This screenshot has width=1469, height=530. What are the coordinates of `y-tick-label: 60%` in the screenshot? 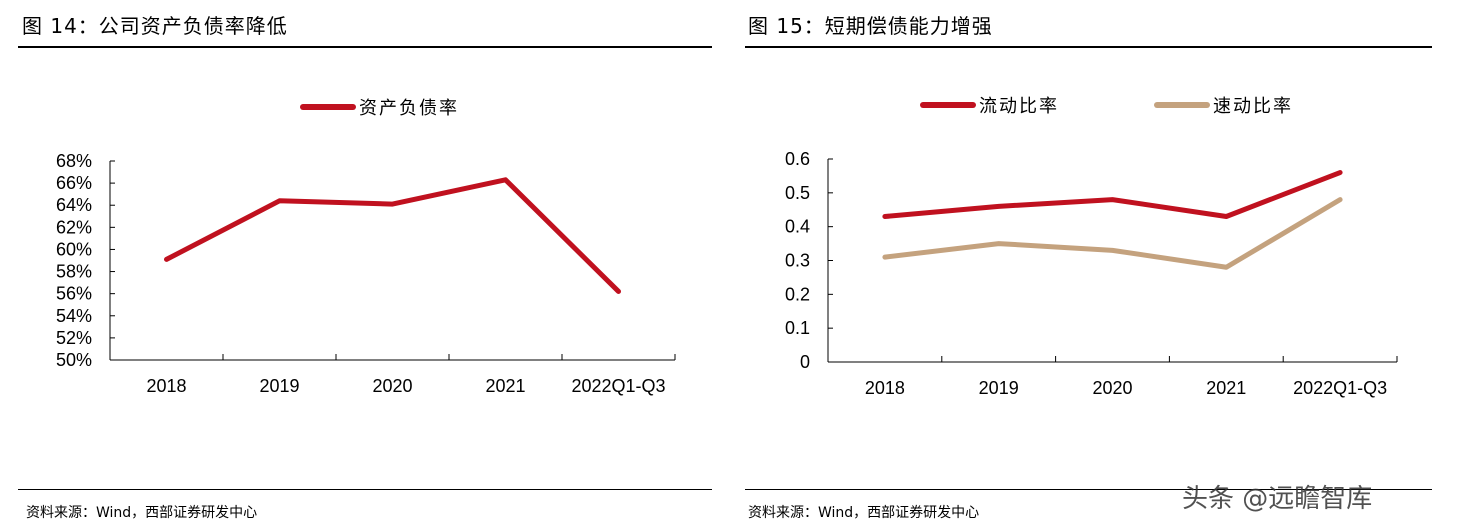 It's located at (74, 249).